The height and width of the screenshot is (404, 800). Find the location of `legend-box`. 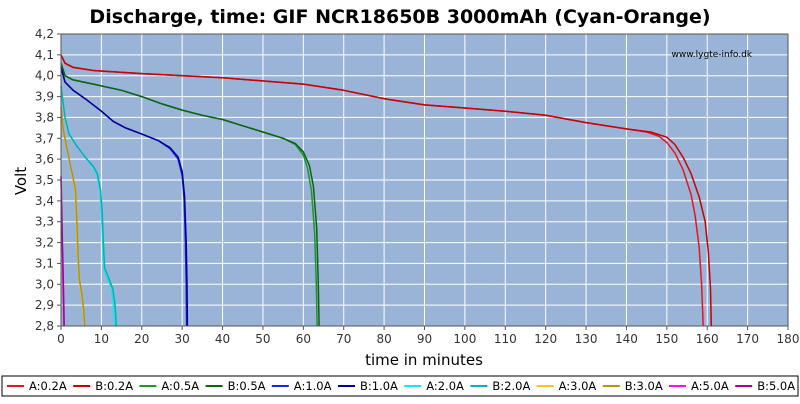

legend-box is located at coordinates (400, 386).